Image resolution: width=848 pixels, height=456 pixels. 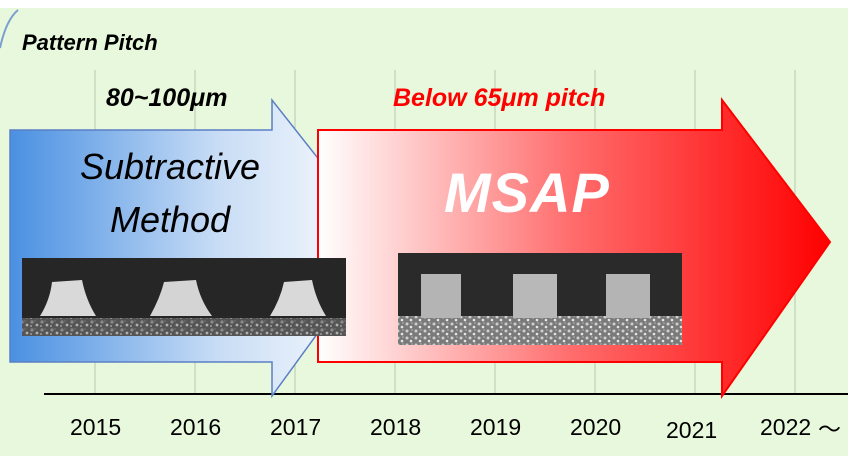 What do you see at coordinates (396, 427) in the screenshot?
I see `year-label-2018: 2018` at bounding box center [396, 427].